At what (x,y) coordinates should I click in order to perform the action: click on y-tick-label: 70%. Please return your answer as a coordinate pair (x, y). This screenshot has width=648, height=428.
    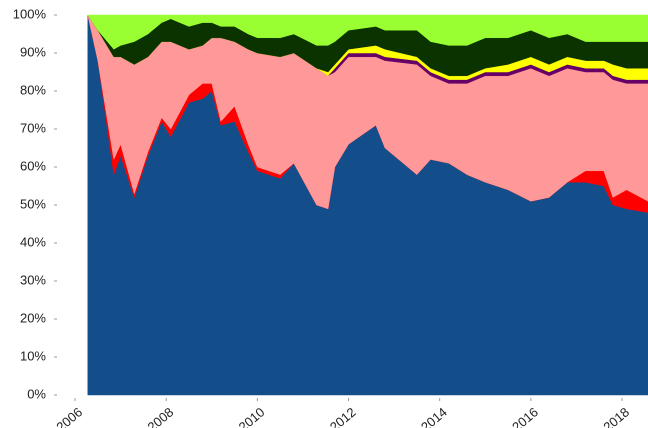
    Looking at the image, I should click on (33, 127).